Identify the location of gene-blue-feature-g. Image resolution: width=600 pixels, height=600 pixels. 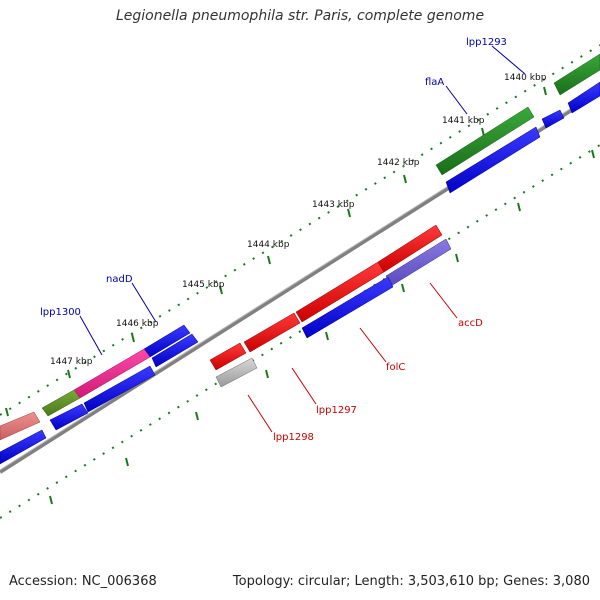
(23, 447).